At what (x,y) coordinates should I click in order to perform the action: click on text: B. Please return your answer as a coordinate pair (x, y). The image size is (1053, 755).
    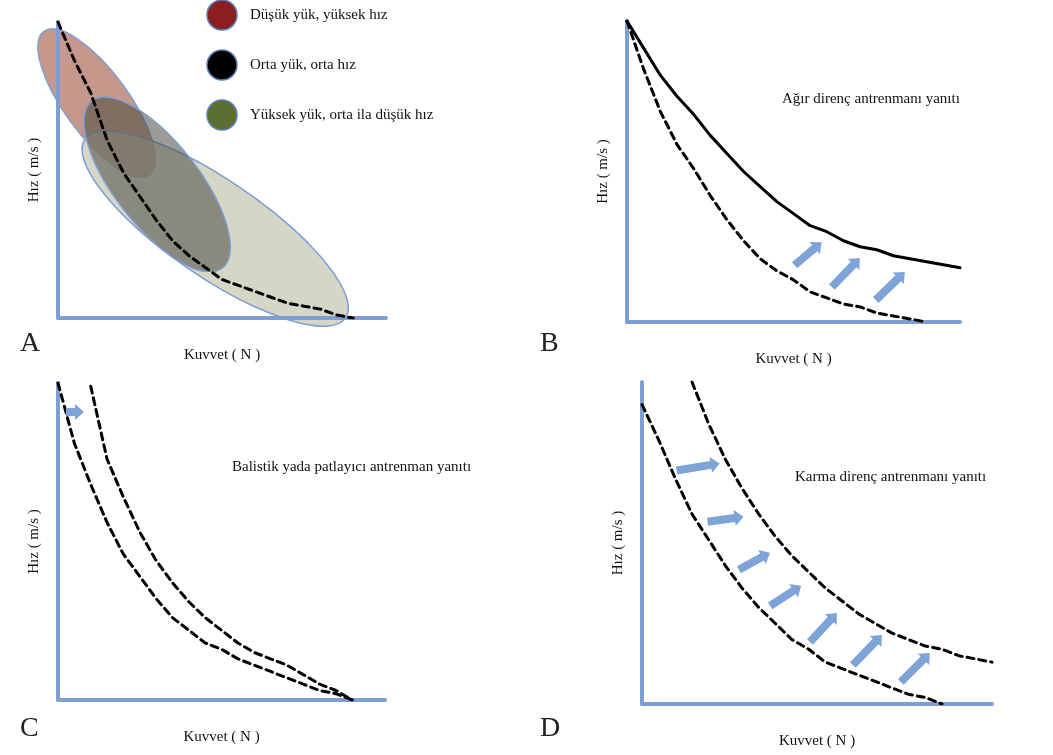
    Looking at the image, I should click on (549, 341).